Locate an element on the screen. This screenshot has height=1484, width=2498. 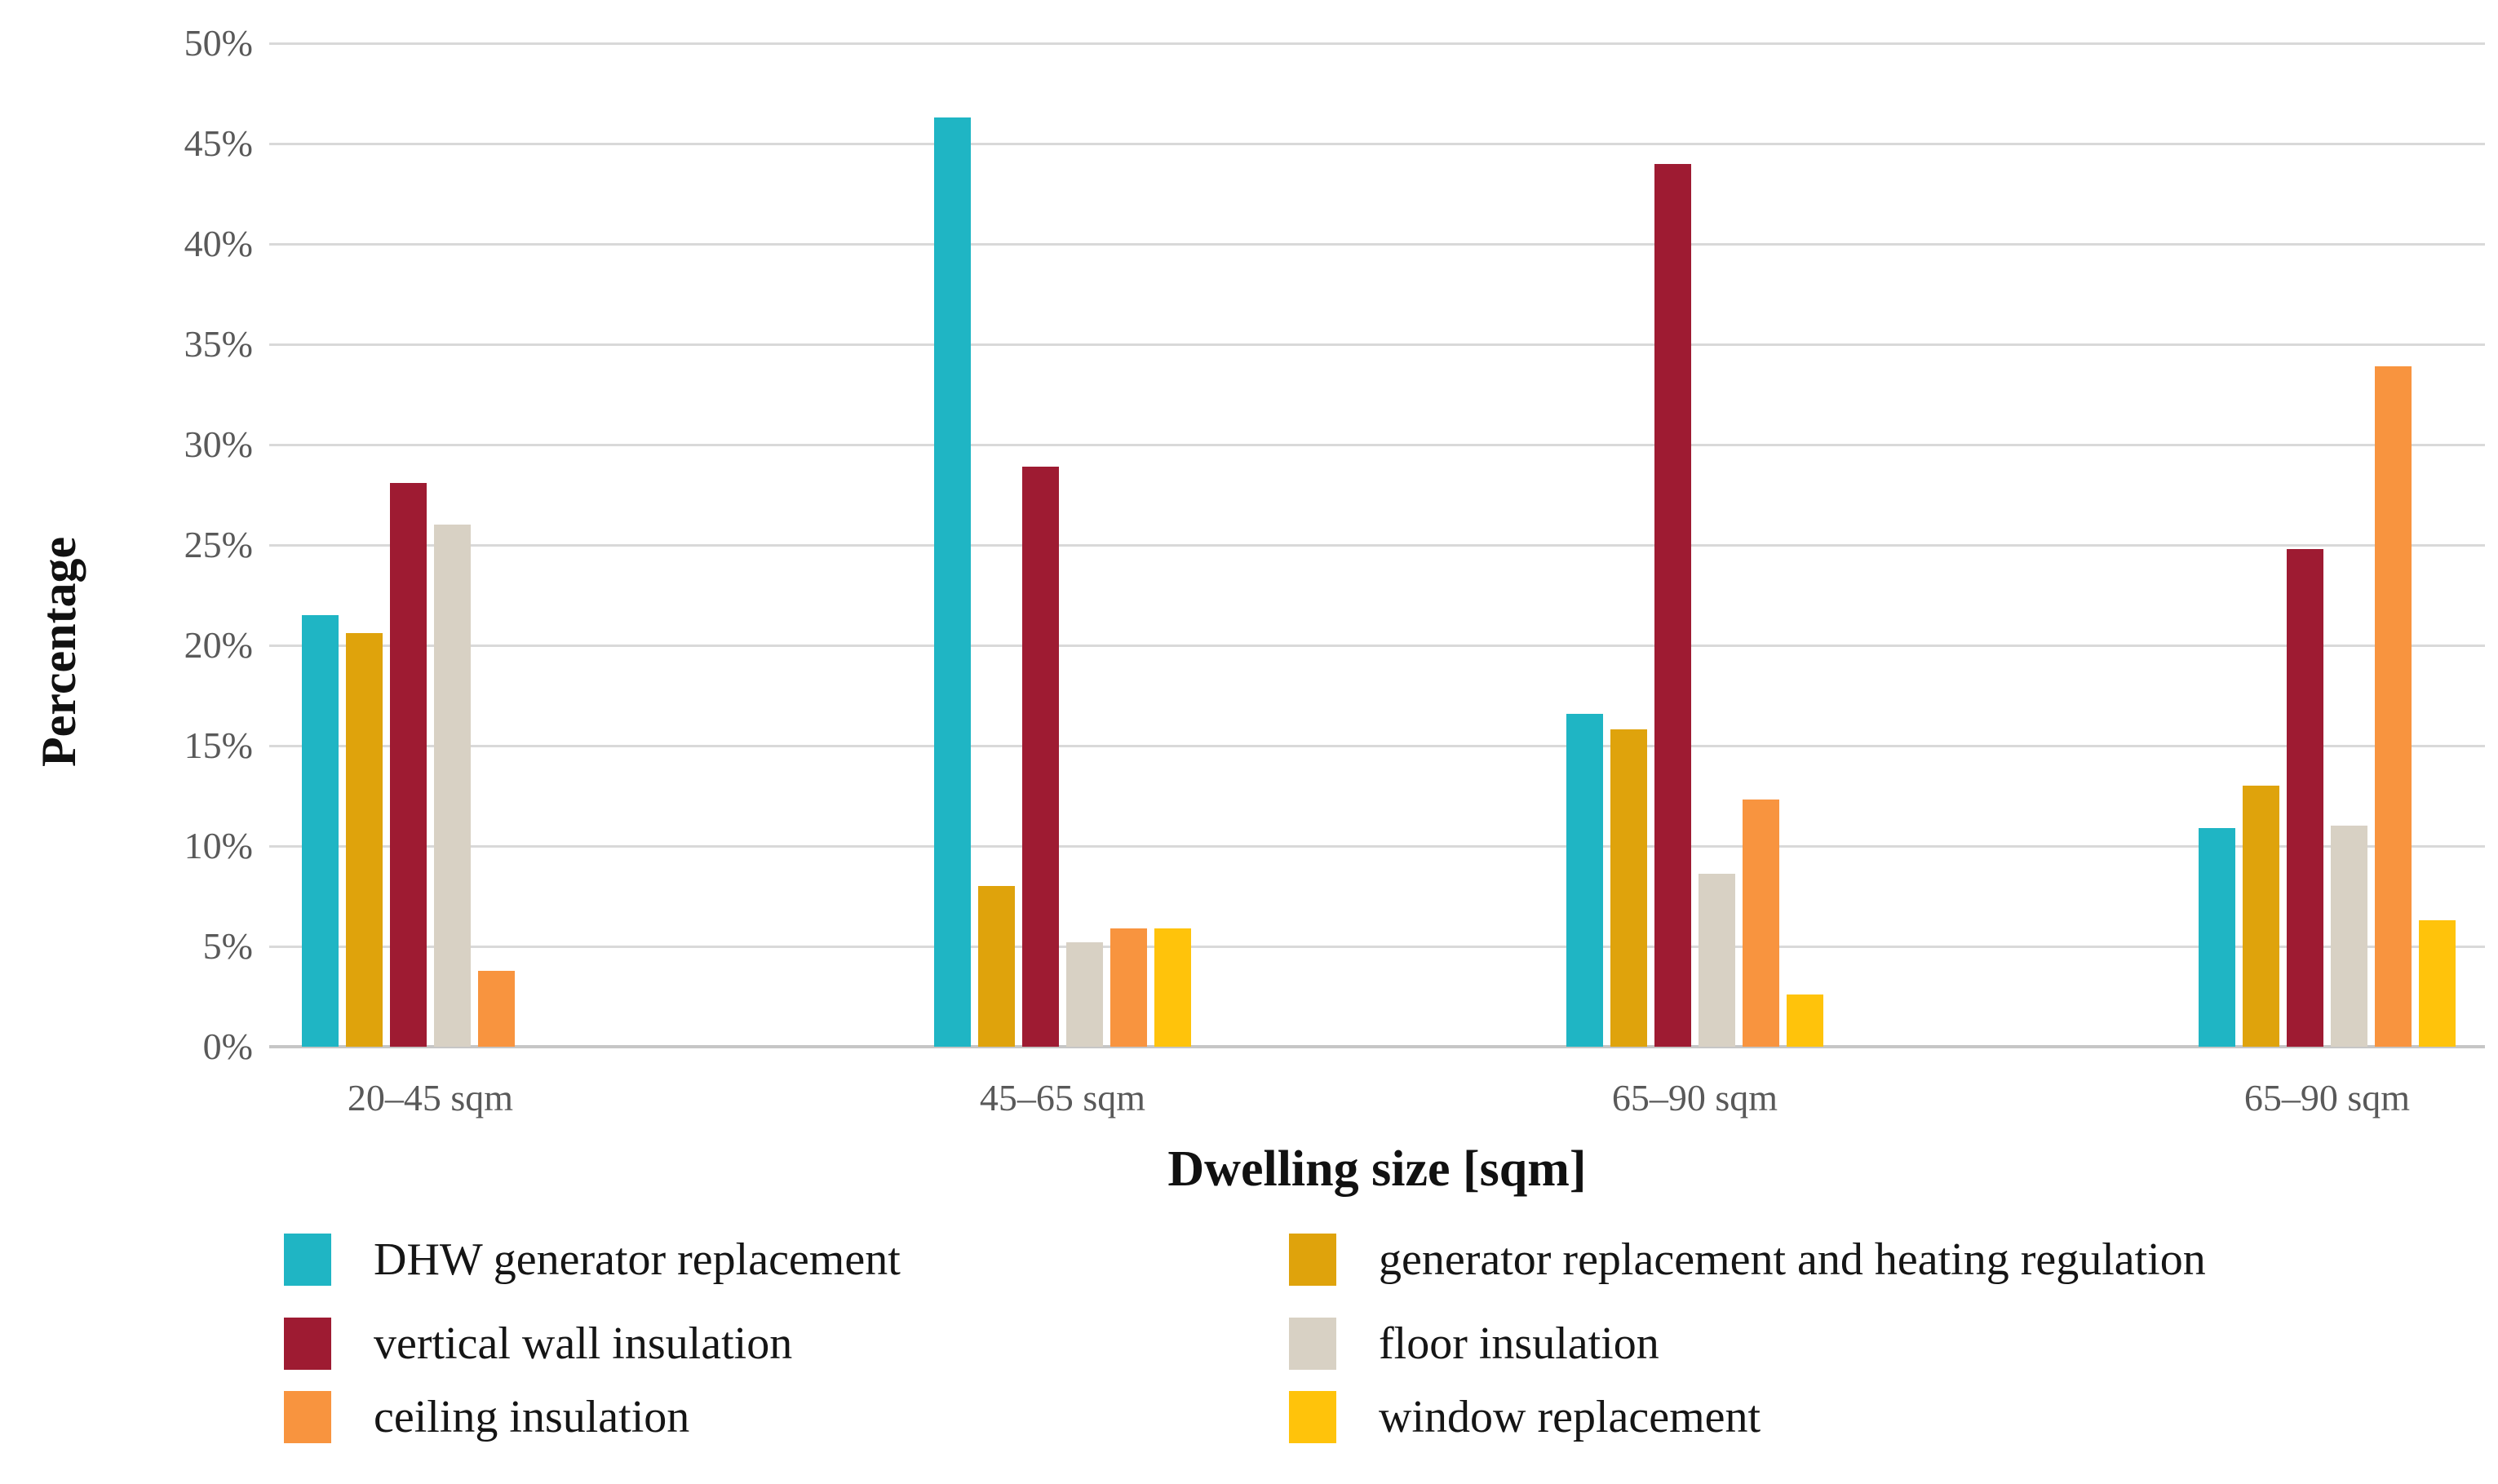
x-tick-label: 20–45 sqm is located at coordinates (430, 1098).